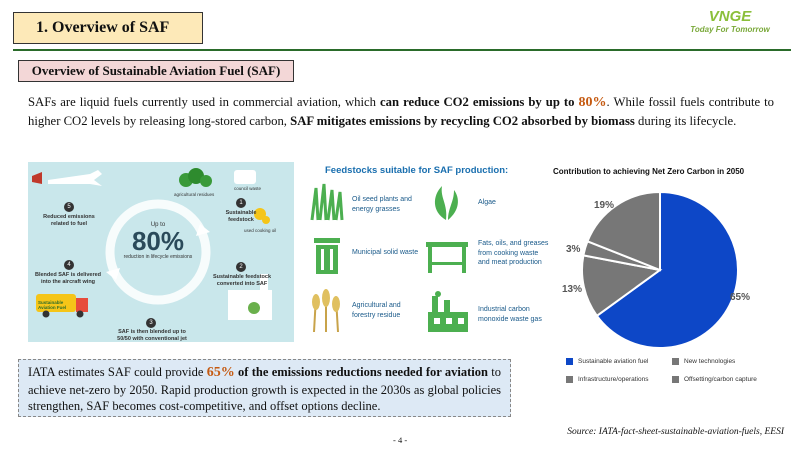 This screenshot has height=450, width=800. I want to click on intro-accent-80: 80%, so click(592, 102).